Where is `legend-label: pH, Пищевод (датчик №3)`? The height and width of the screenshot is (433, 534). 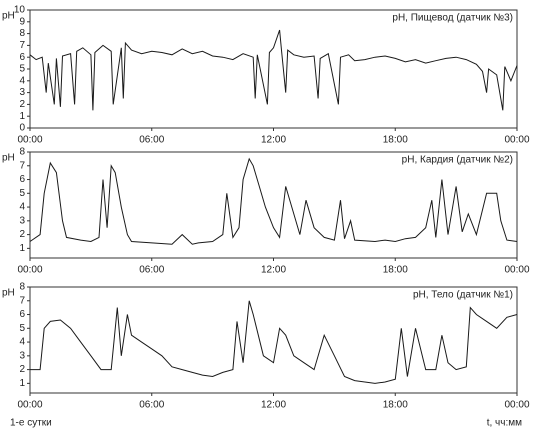 legend-label: pH, Пищевод (датчик №3) is located at coordinates (452, 18).